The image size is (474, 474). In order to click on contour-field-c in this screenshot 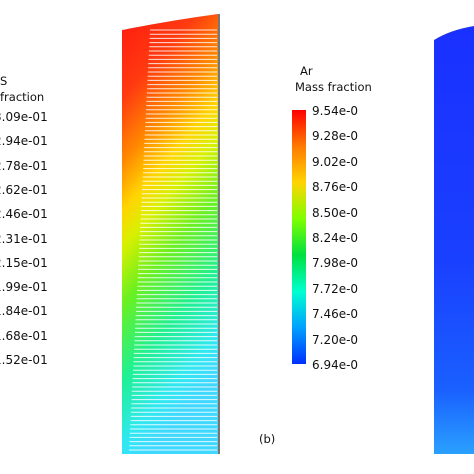, I will do `click(454, 240)`.